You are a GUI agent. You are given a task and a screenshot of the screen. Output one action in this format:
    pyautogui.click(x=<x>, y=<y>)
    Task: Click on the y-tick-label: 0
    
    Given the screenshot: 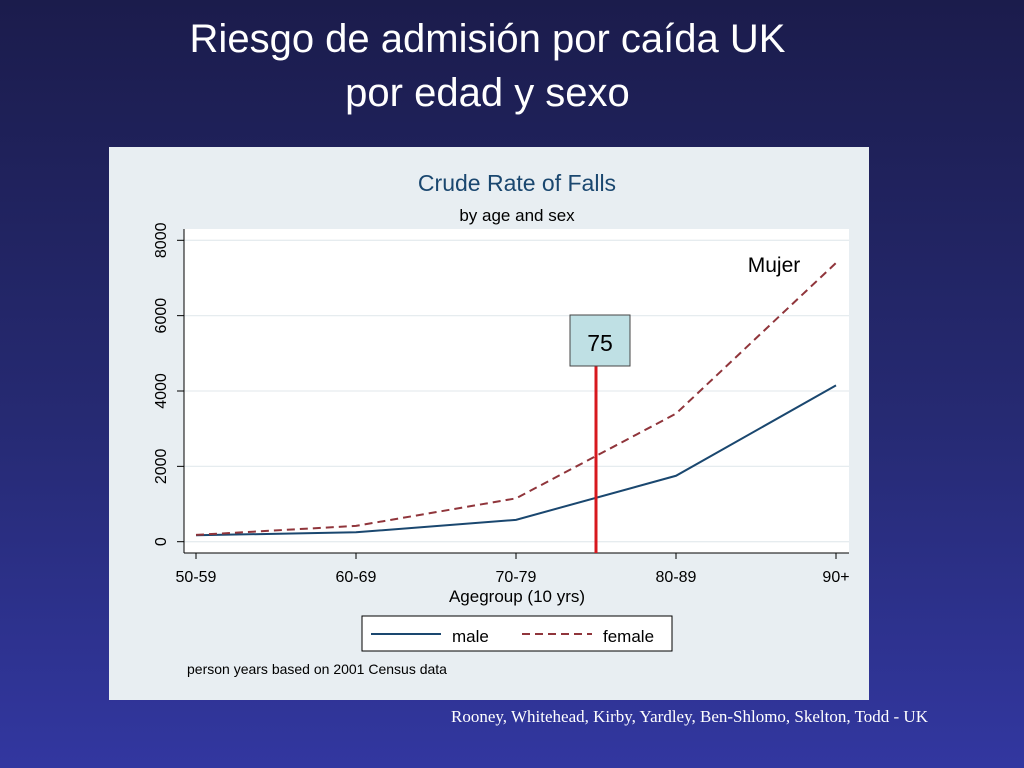 What is the action you would take?
    pyautogui.click(x=161, y=541)
    